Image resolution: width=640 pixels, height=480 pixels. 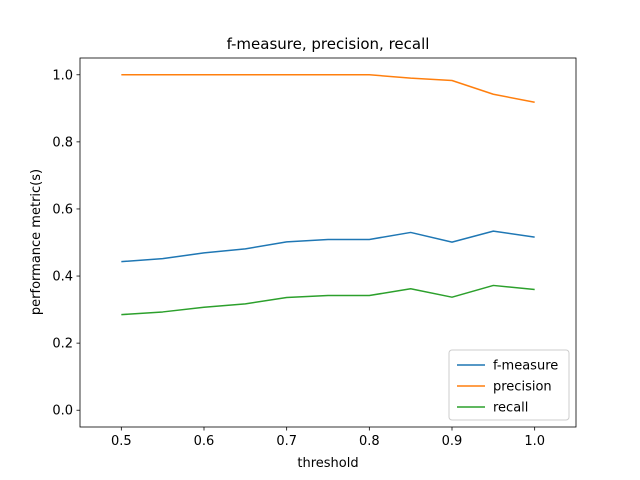 What do you see at coordinates (525, 366) in the screenshot?
I see `legend-label-f-measure: f-measure` at bounding box center [525, 366].